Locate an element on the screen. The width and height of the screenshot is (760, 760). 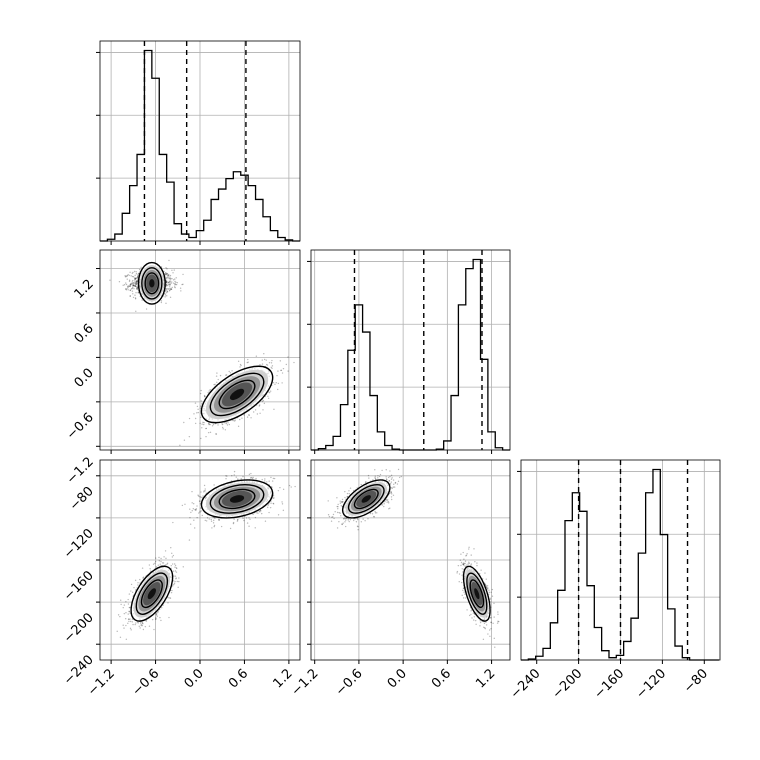
density-core is located at coordinates (152, 283).